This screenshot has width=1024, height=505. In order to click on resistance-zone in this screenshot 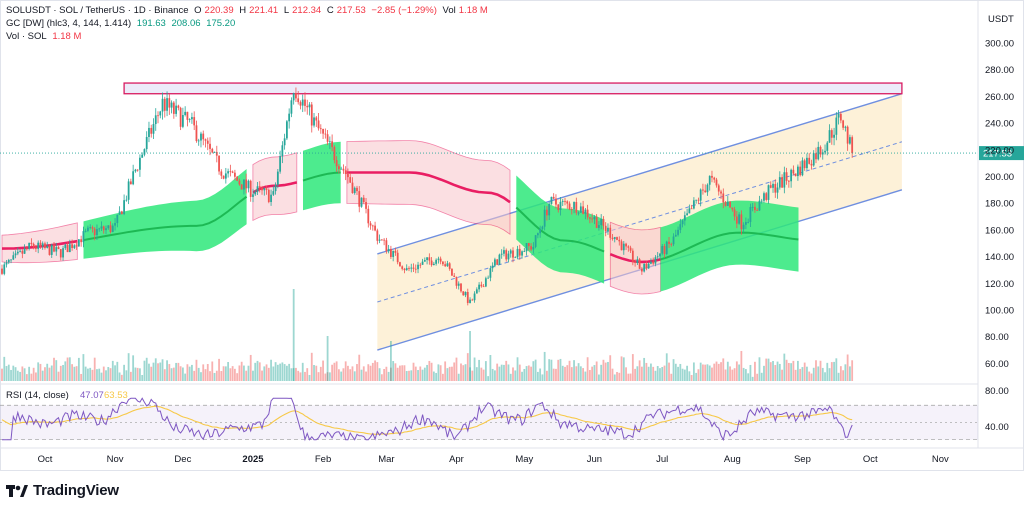, I will do `click(513, 88)`.